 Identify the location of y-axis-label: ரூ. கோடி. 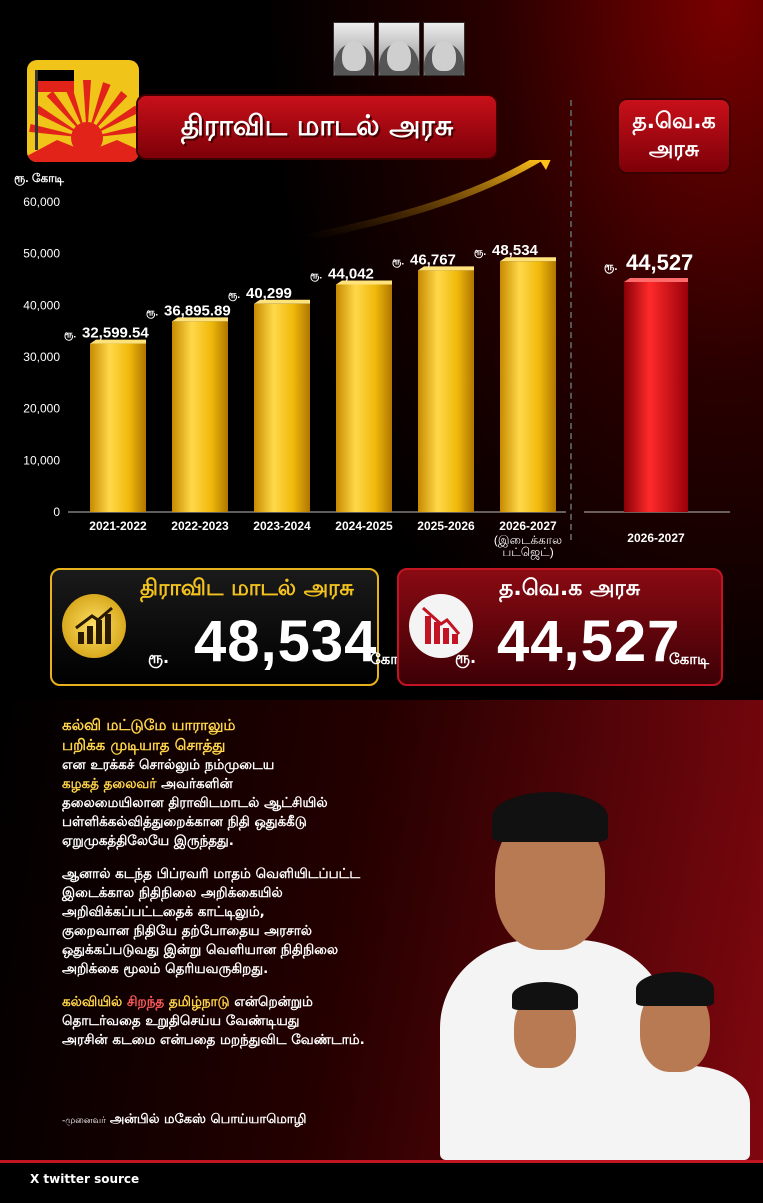
(39, 178).